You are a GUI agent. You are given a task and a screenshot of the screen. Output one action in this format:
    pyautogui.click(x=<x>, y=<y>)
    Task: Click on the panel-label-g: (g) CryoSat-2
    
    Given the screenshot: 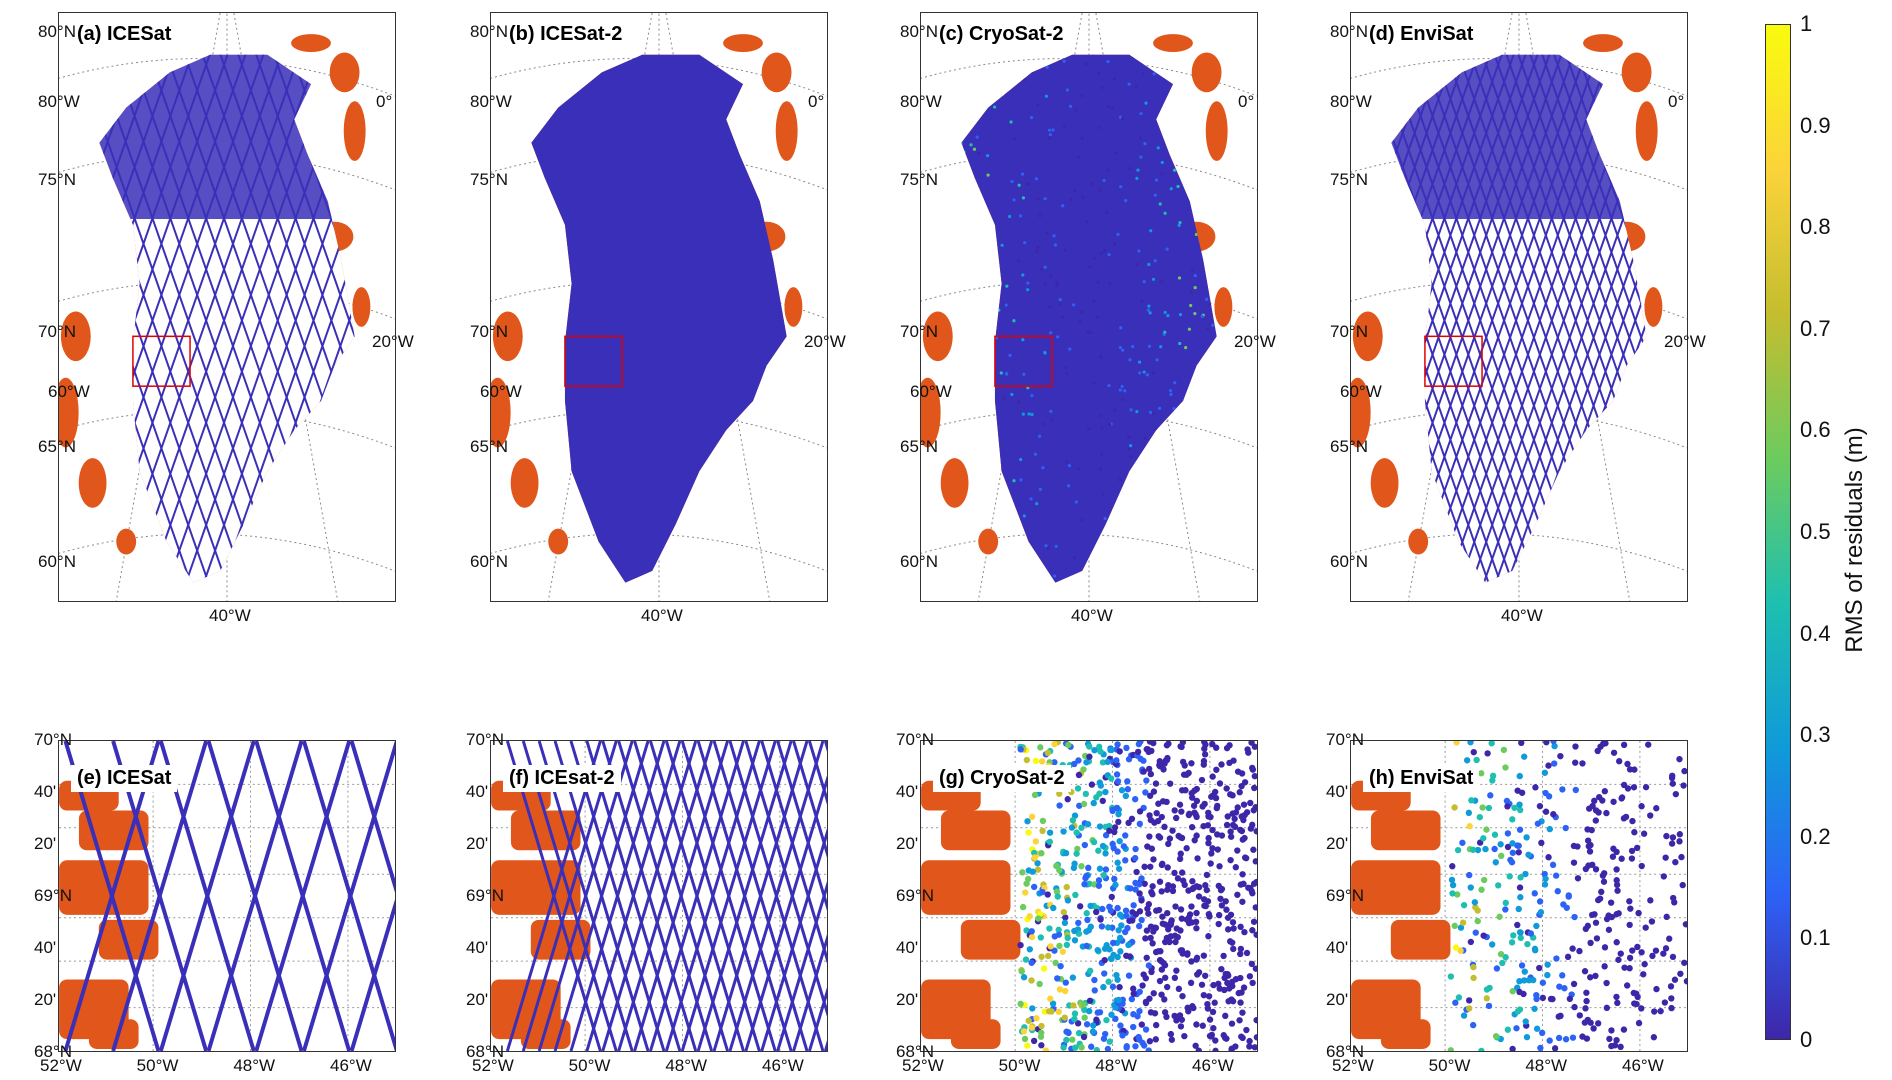 What is the action you would take?
    pyautogui.click(x=1002, y=778)
    